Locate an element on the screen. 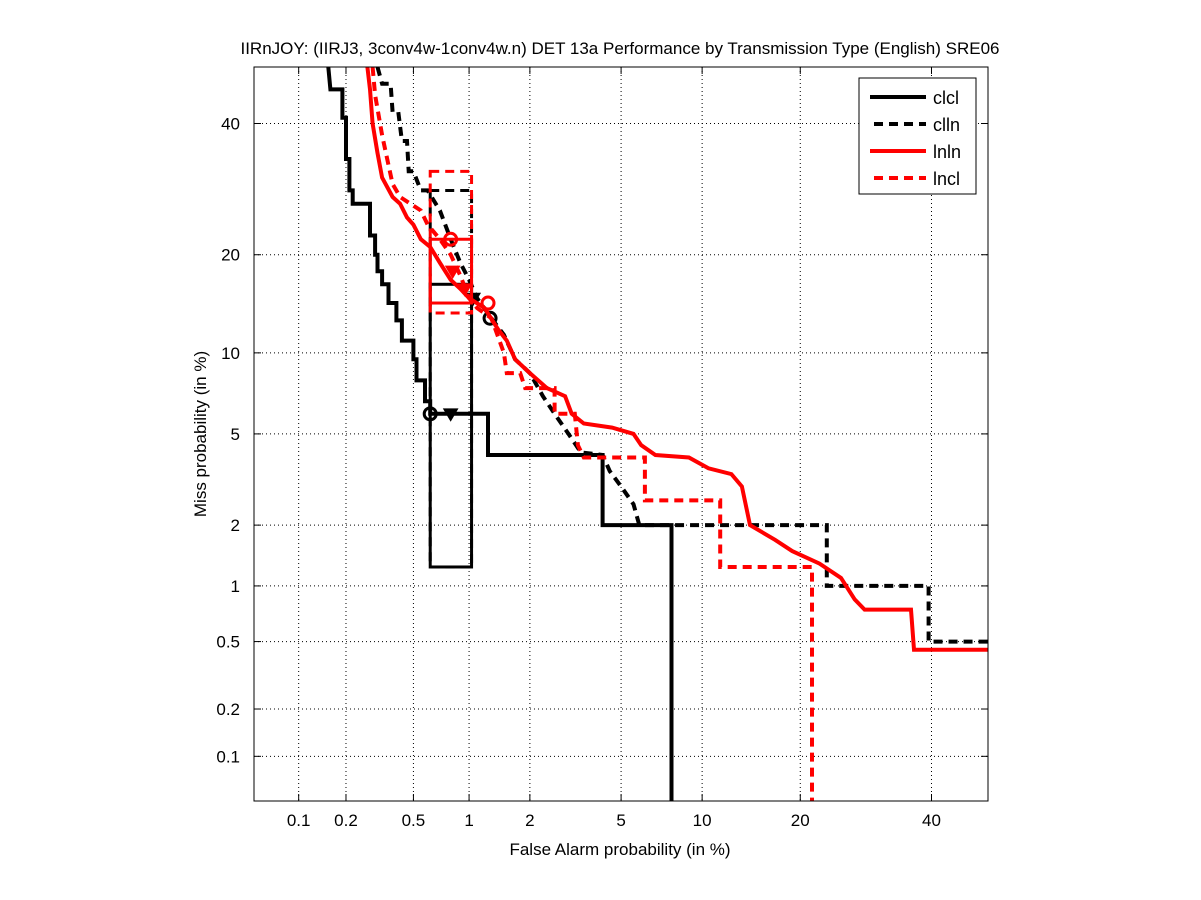  legend-label-lncl: lncl is located at coordinates (946, 179).